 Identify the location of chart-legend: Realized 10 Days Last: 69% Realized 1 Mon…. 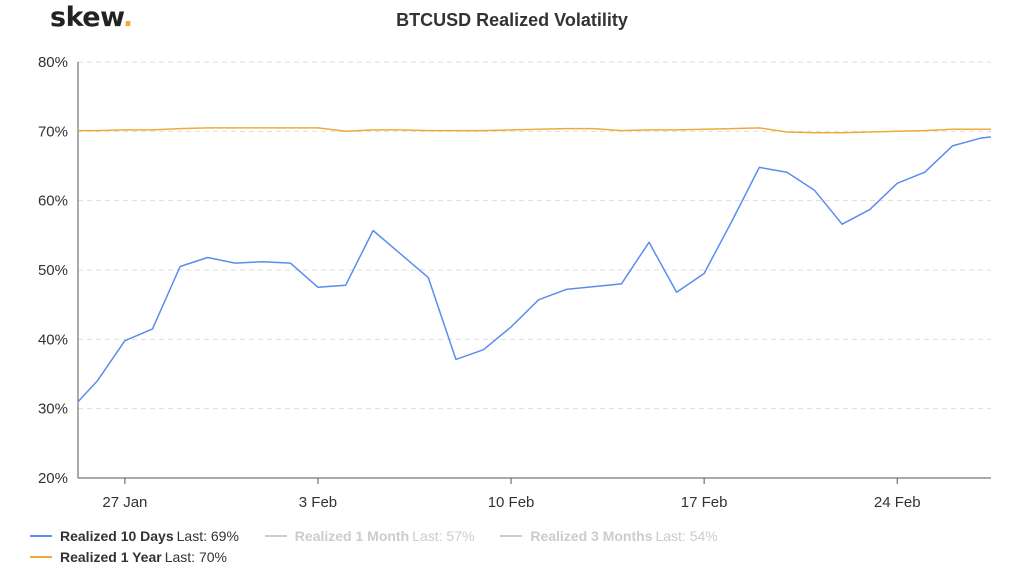
(385, 547).